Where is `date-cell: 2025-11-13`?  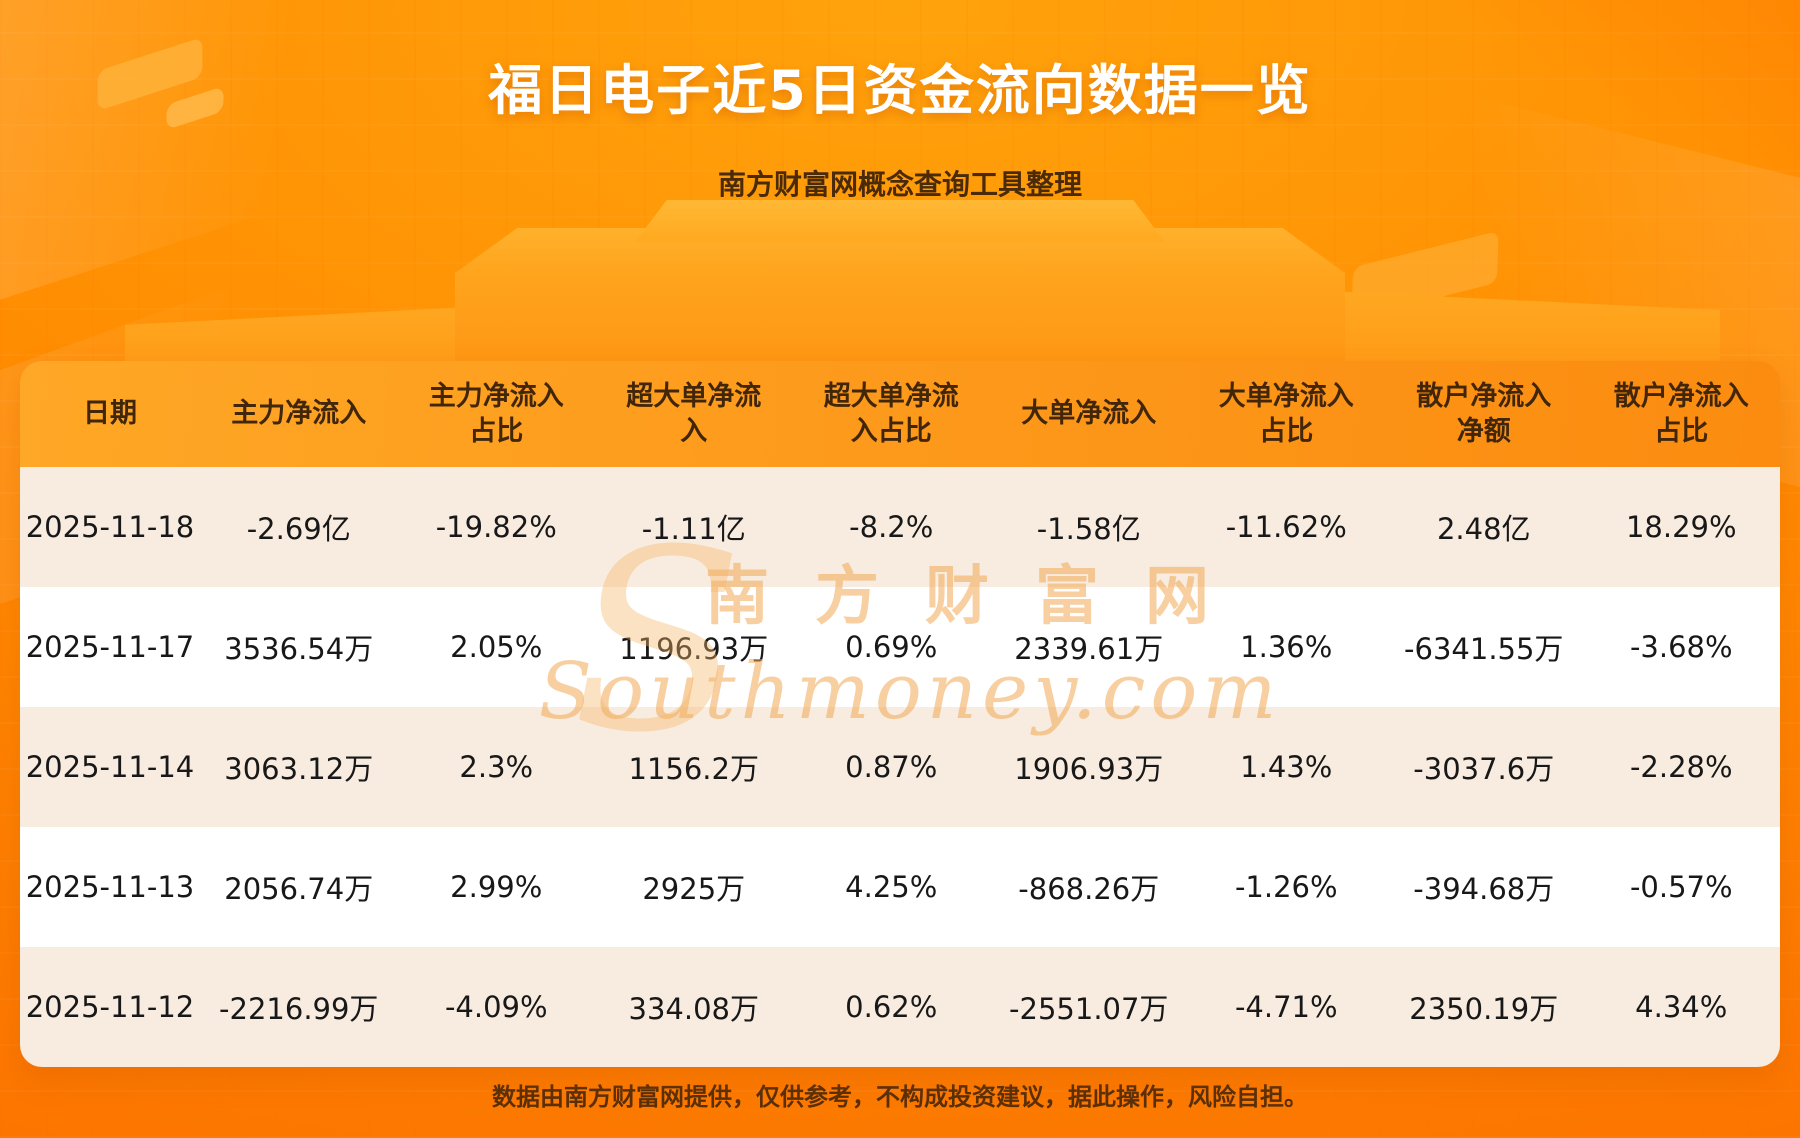
date-cell: 2025-11-13 is located at coordinates (110, 887).